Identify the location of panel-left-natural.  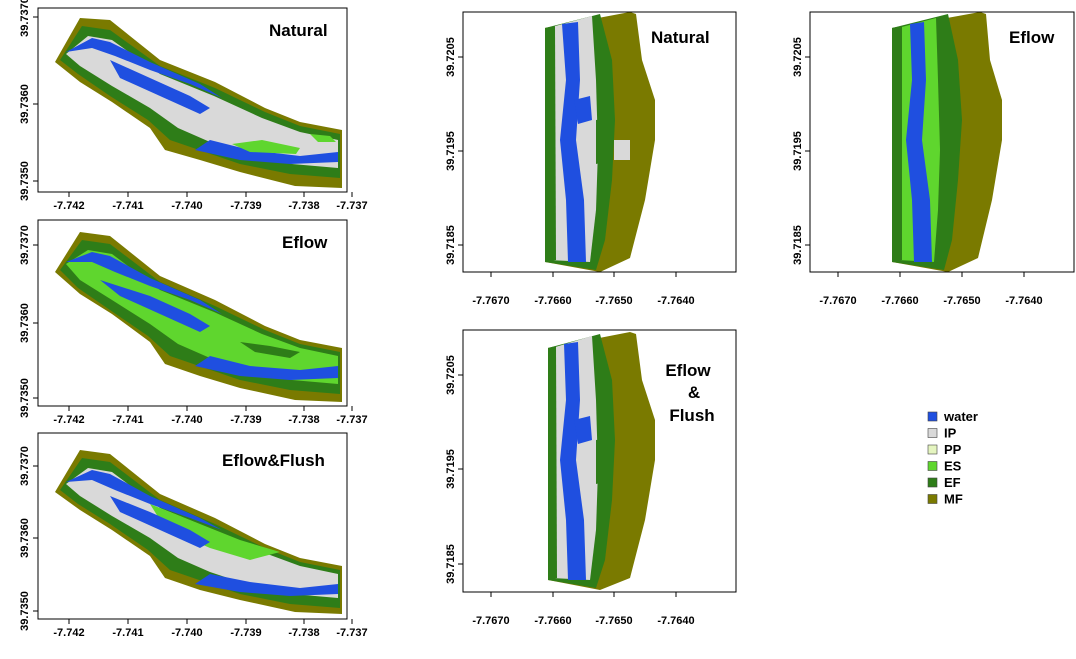
(198, 103).